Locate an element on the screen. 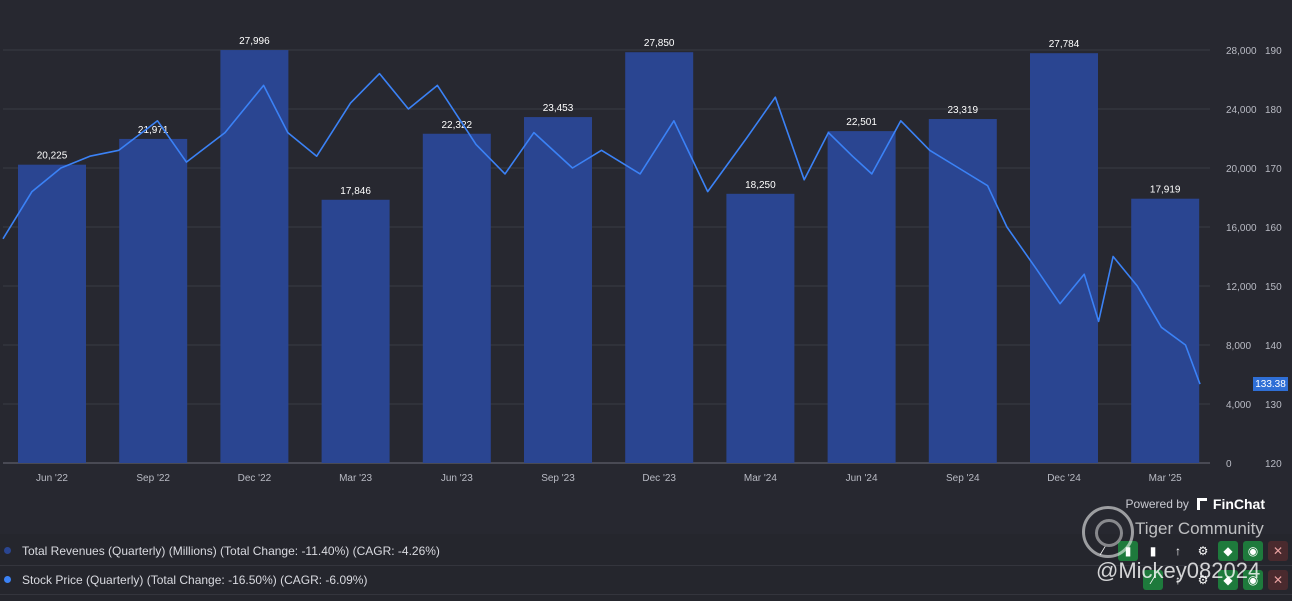  bar-value-label: 17,846 is located at coordinates (355, 191).